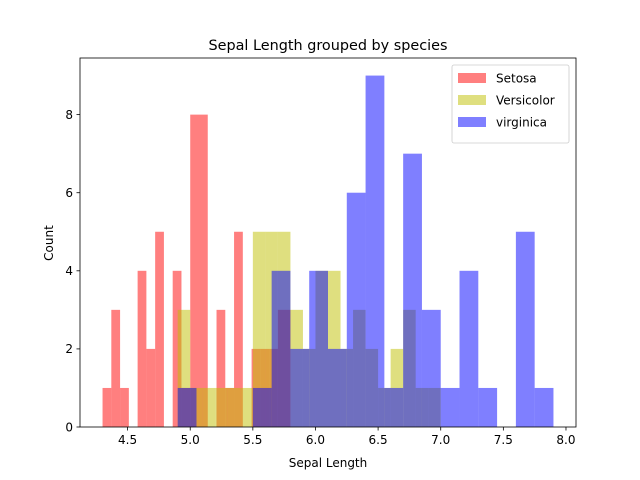 The width and height of the screenshot is (640, 480). I want to click on x-tick-label: 6.5, so click(378, 440).